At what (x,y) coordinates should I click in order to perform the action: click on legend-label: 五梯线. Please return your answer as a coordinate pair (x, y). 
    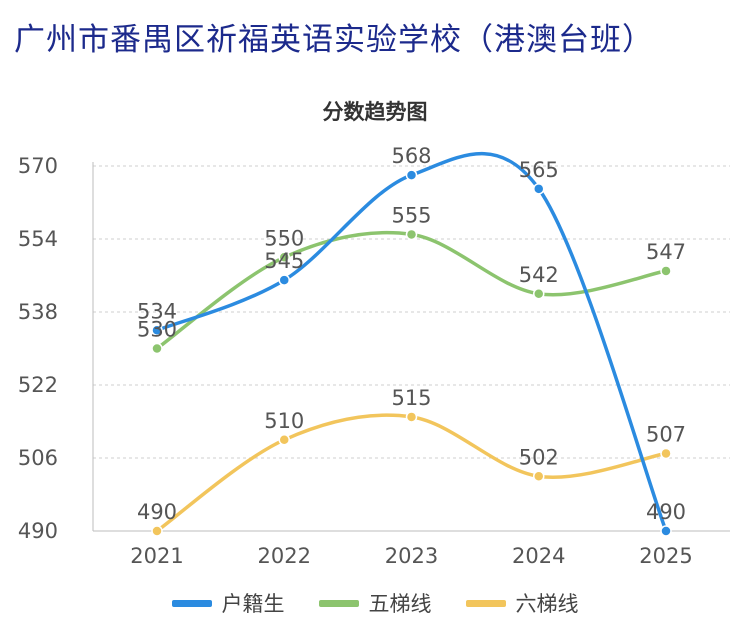
    Looking at the image, I should click on (400, 604).